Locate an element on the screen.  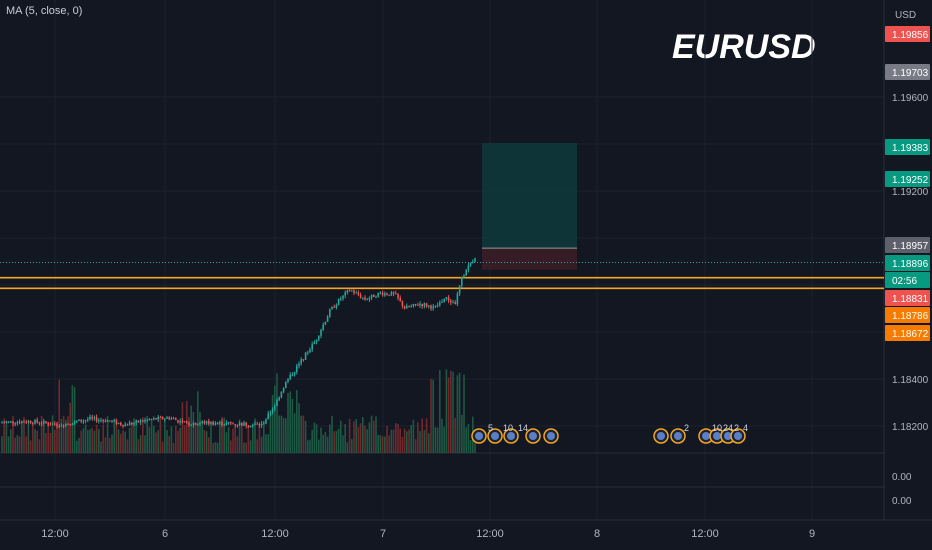
indicator-label: MA (5, close, 0) is located at coordinates (44, 11).